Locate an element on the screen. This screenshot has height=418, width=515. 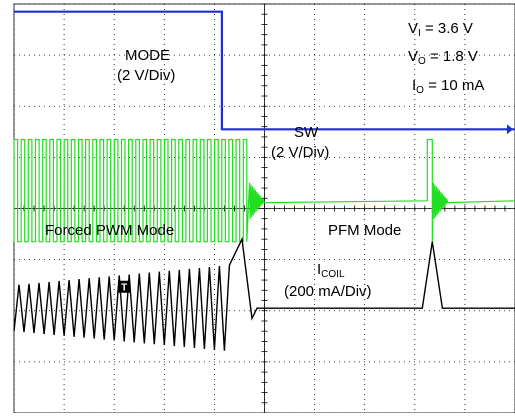
pwm-mode-label: Forced PWM Mode is located at coordinates (110, 230).